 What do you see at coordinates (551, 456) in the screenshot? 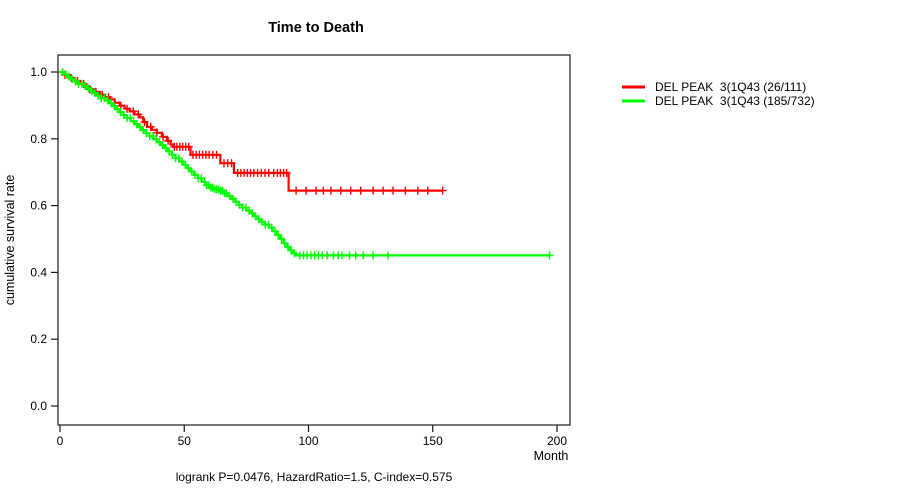
I see `x-axis-label: Month` at bounding box center [551, 456].